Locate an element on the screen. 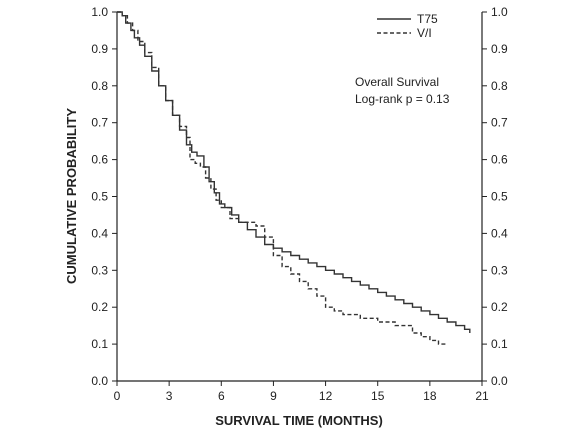 This screenshot has width=577, height=435. y-tick-label-left: 0.8 is located at coordinates (99, 86).